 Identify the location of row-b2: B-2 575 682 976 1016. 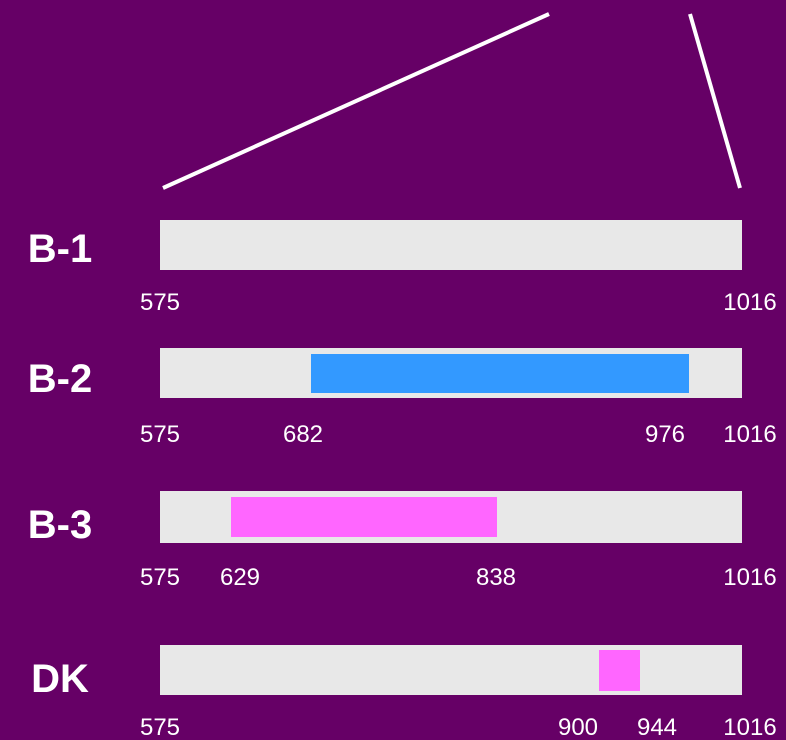
(402, 398).